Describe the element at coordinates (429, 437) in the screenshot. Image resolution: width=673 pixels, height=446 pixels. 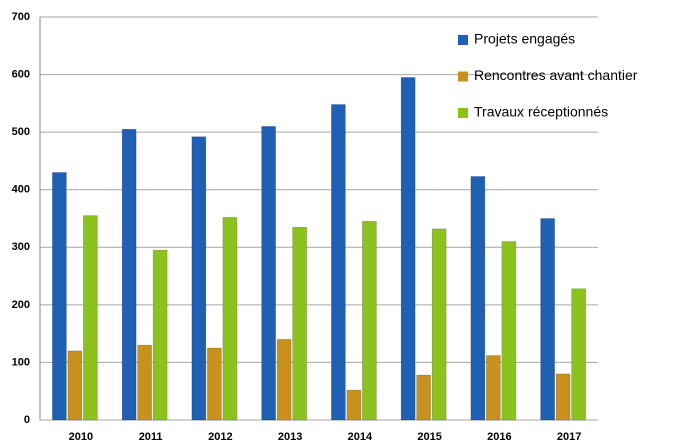
I see `x-tick-label: 2015` at that location.